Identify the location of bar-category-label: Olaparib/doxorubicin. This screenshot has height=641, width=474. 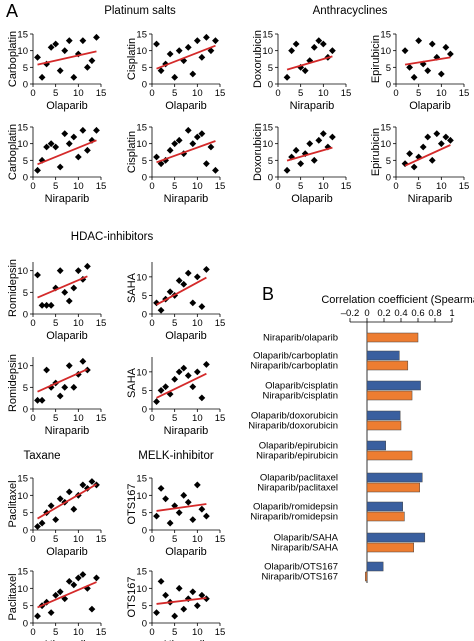
(294, 416).